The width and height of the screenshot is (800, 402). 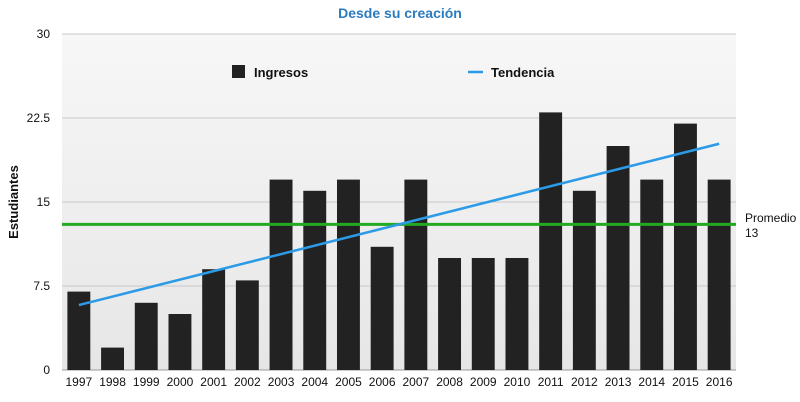 What do you see at coordinates (651, 382) in the screenshot?
I see `x-tick-label: 2014` at bounding box center [651, 382].